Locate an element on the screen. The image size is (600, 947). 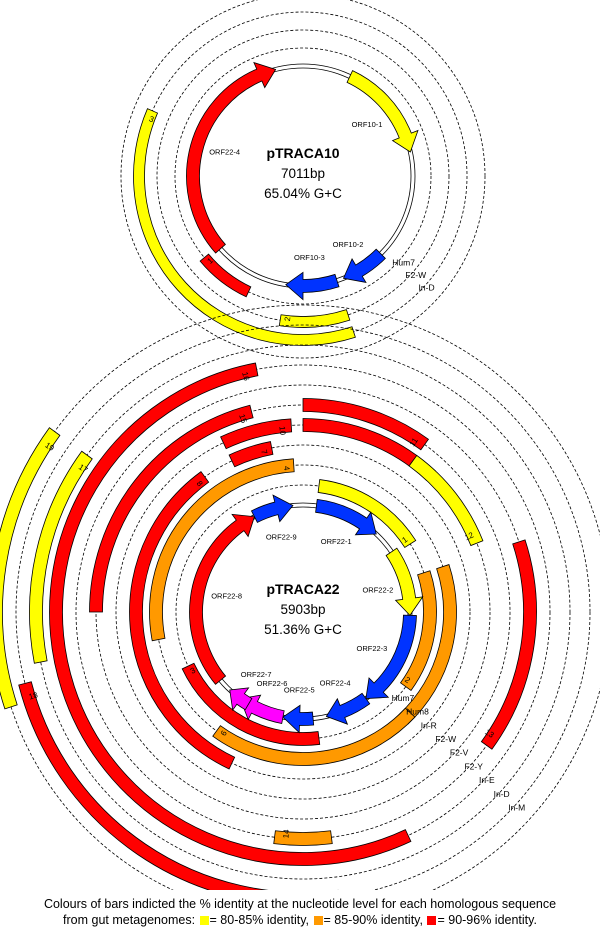
homology-bar-number: 18 is located at coordinates (34, 695).